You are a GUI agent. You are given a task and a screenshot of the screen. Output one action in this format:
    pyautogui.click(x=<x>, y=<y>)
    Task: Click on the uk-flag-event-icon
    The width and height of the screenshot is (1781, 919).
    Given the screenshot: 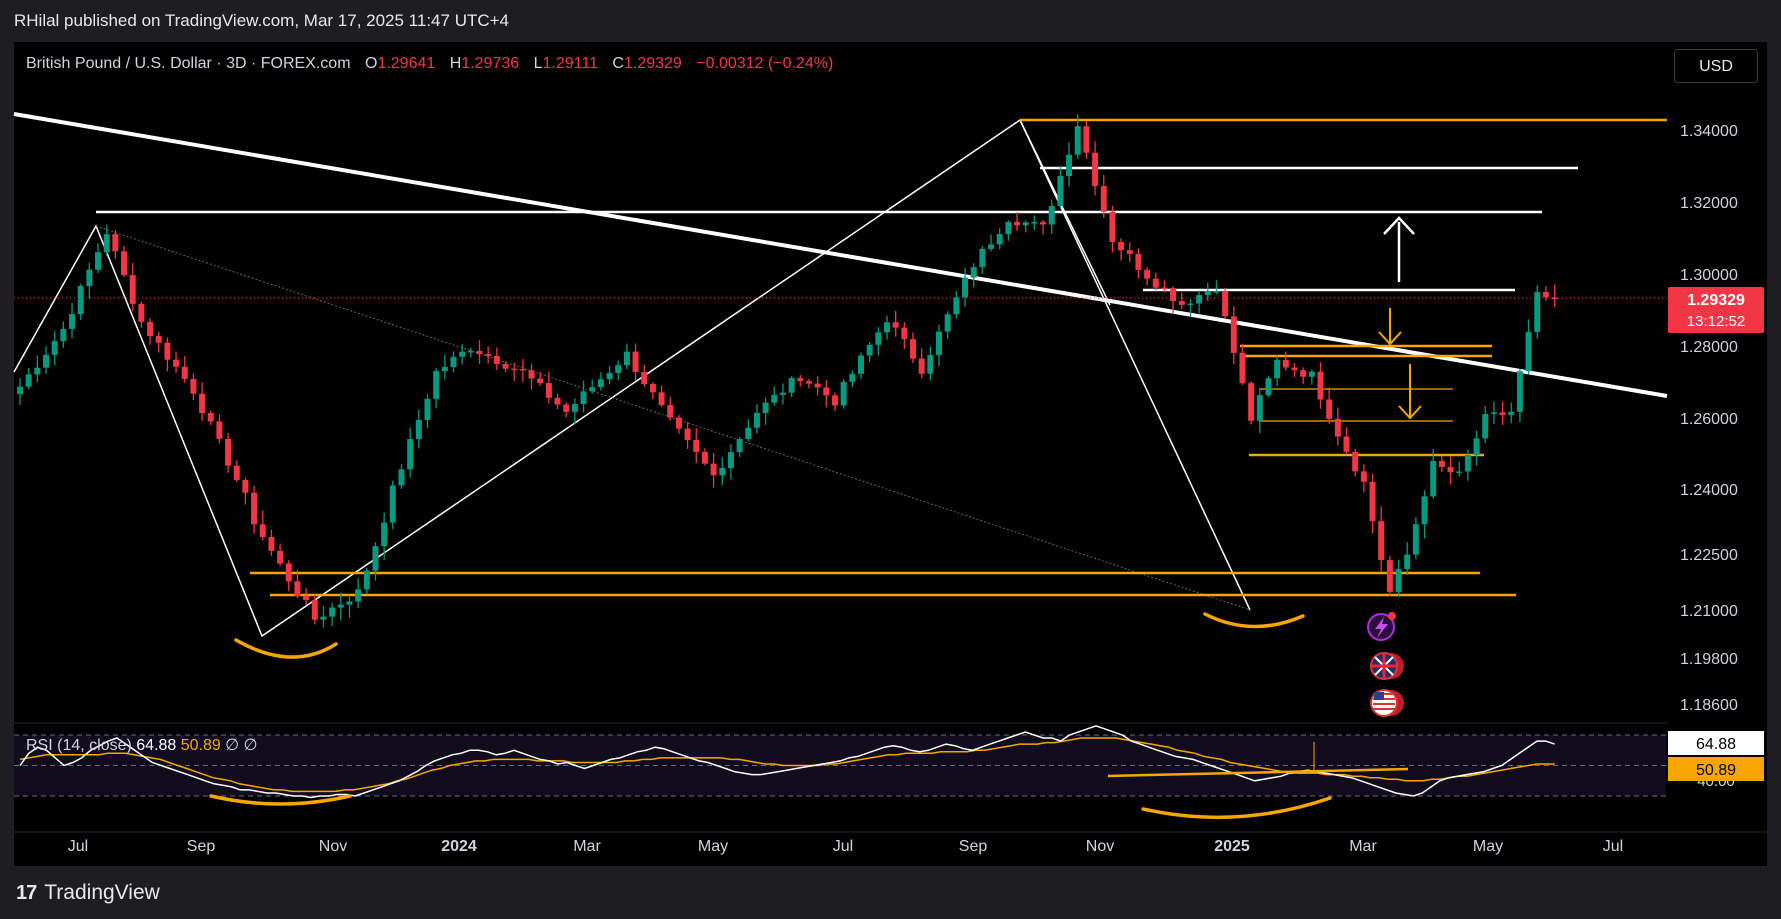 What is the action you would take?
    pyautogui.click(x=1387, y=666)
    